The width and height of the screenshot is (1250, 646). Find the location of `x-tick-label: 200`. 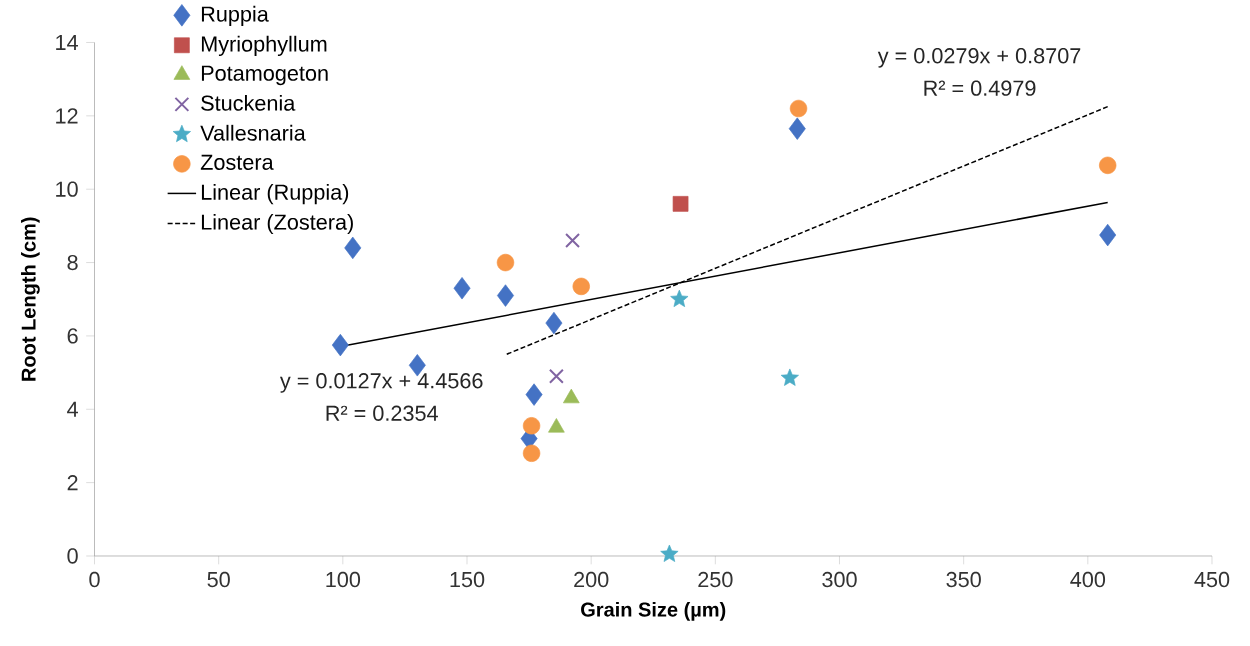

x-tick-label: 200 is located at coordinates (591, 579).